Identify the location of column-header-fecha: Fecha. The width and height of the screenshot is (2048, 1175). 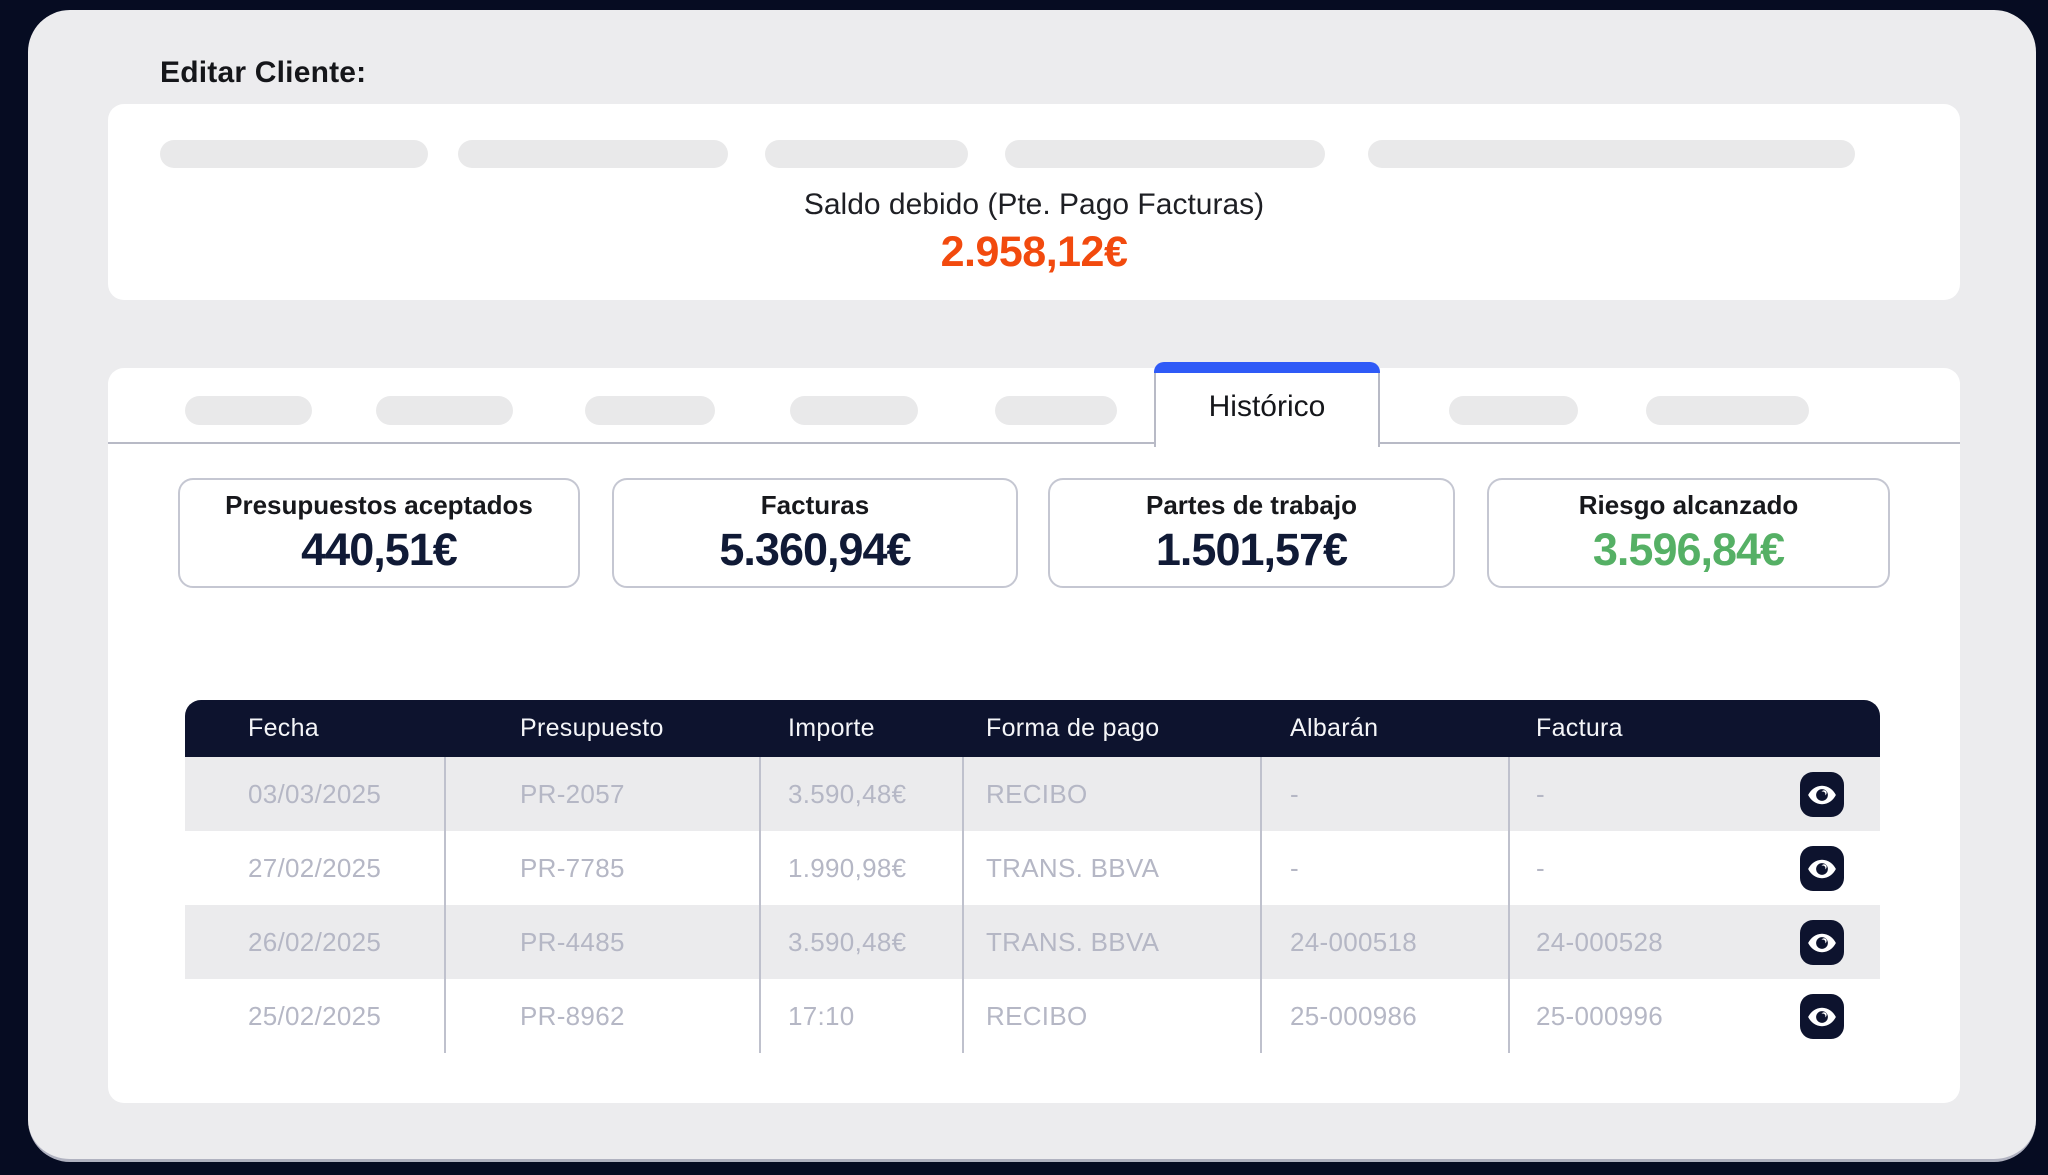
(283, 728).